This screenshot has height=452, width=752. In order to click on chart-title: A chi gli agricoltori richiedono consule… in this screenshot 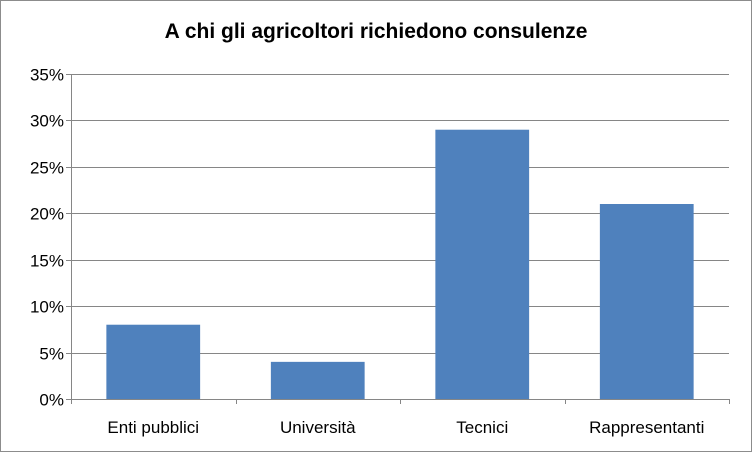, I will do `click(376, 31)`.